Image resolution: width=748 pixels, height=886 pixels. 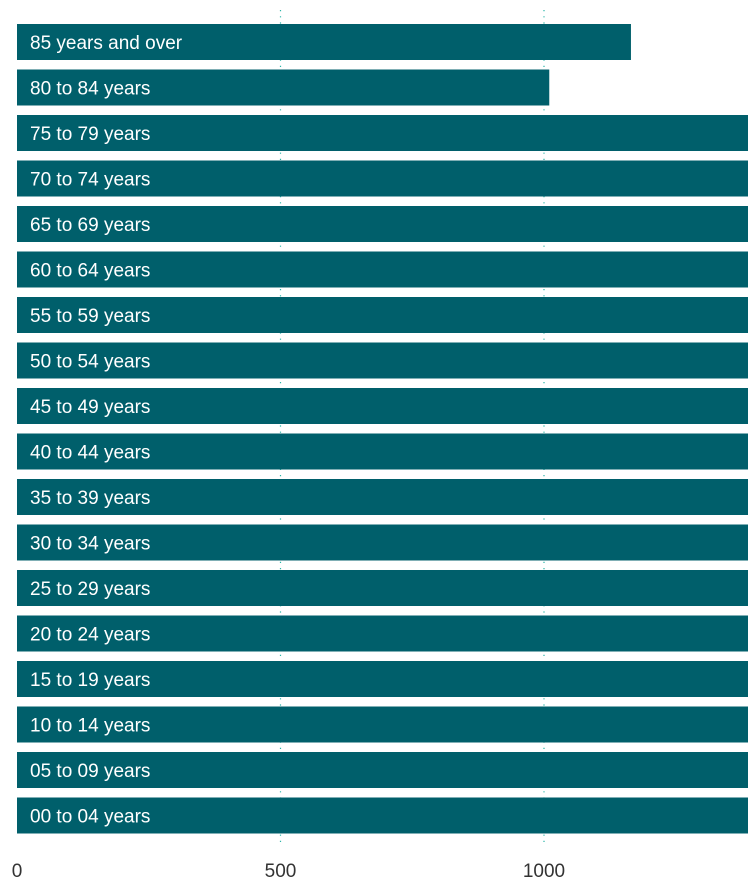 What do you see at coordinates (90, 180) in the screenshot?
I see `bar-label: 70 to 74 years` at bounding box center [90, 180].